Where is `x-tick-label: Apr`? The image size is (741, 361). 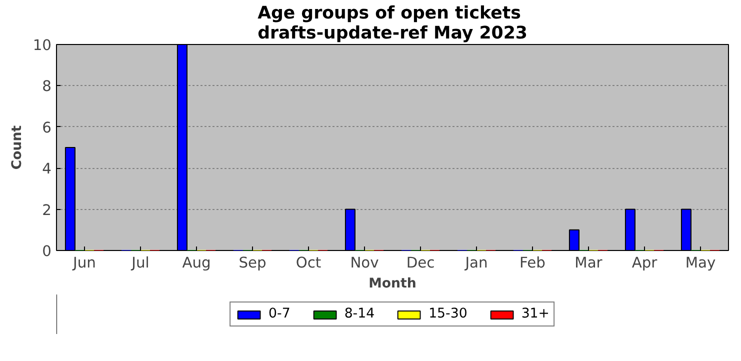
x-tick-label: Apr is located at coordinates (645, 263).